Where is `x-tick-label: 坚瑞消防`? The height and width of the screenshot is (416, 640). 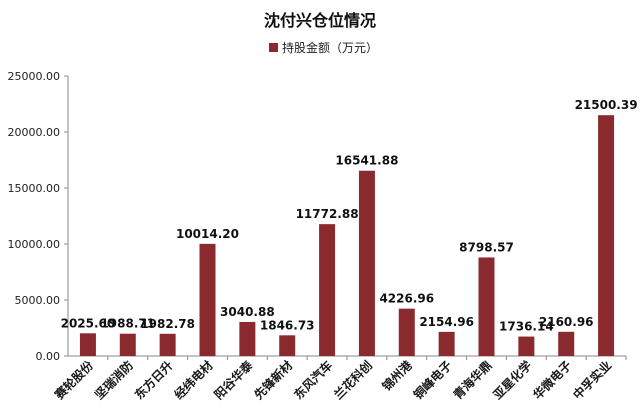 x-tick-label: 坚瑞消防 is located at coordinates (113, 380).